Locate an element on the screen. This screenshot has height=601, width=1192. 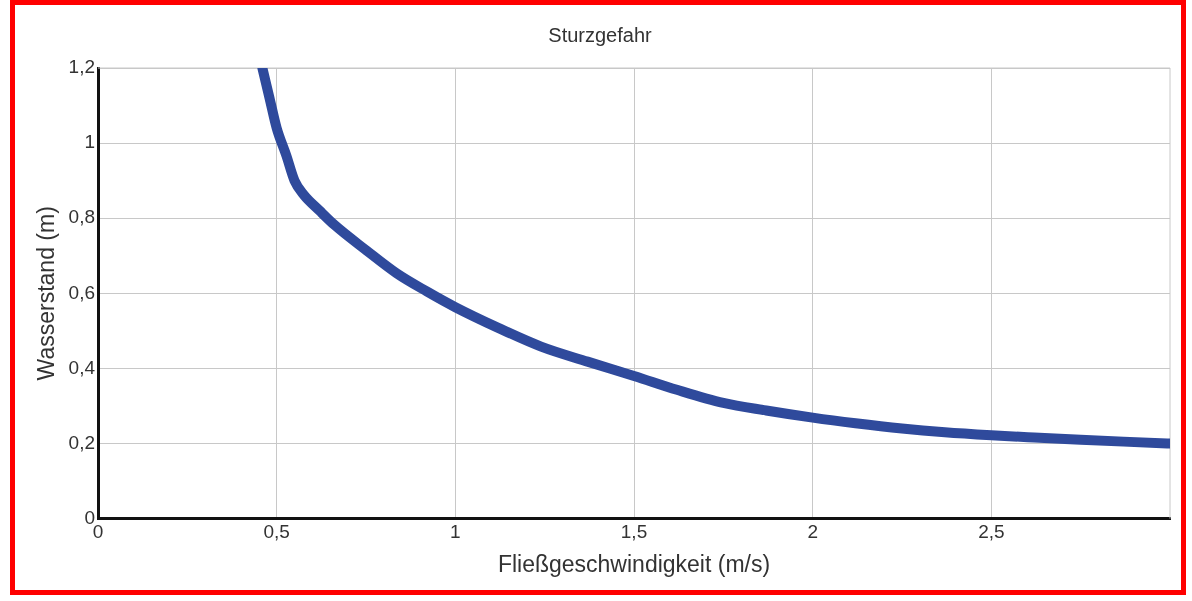
x-tick-label: 1 is located at coordinates (455, 532).